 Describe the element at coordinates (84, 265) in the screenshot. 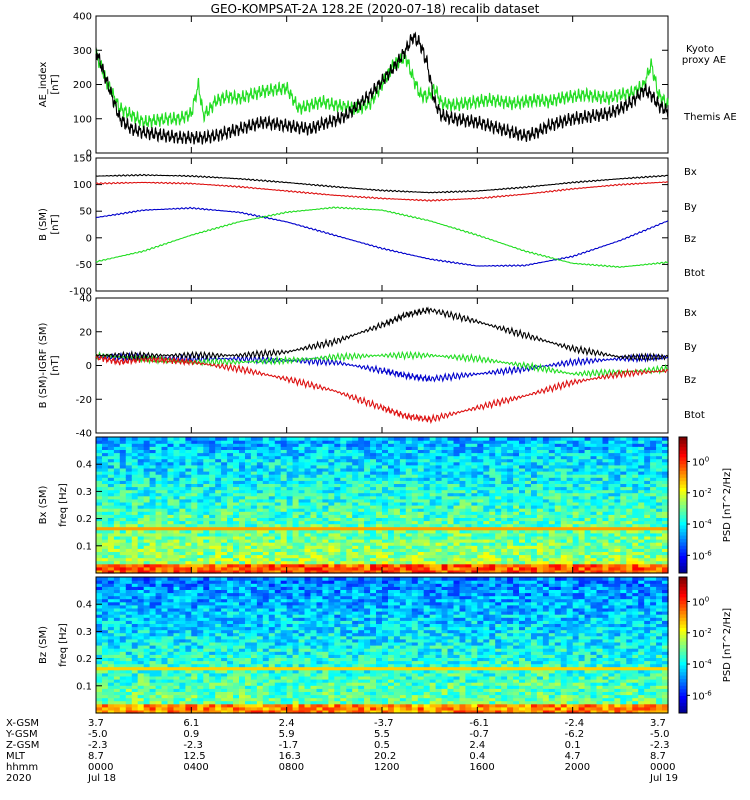

I see `y-tick-label: -50` at that location.